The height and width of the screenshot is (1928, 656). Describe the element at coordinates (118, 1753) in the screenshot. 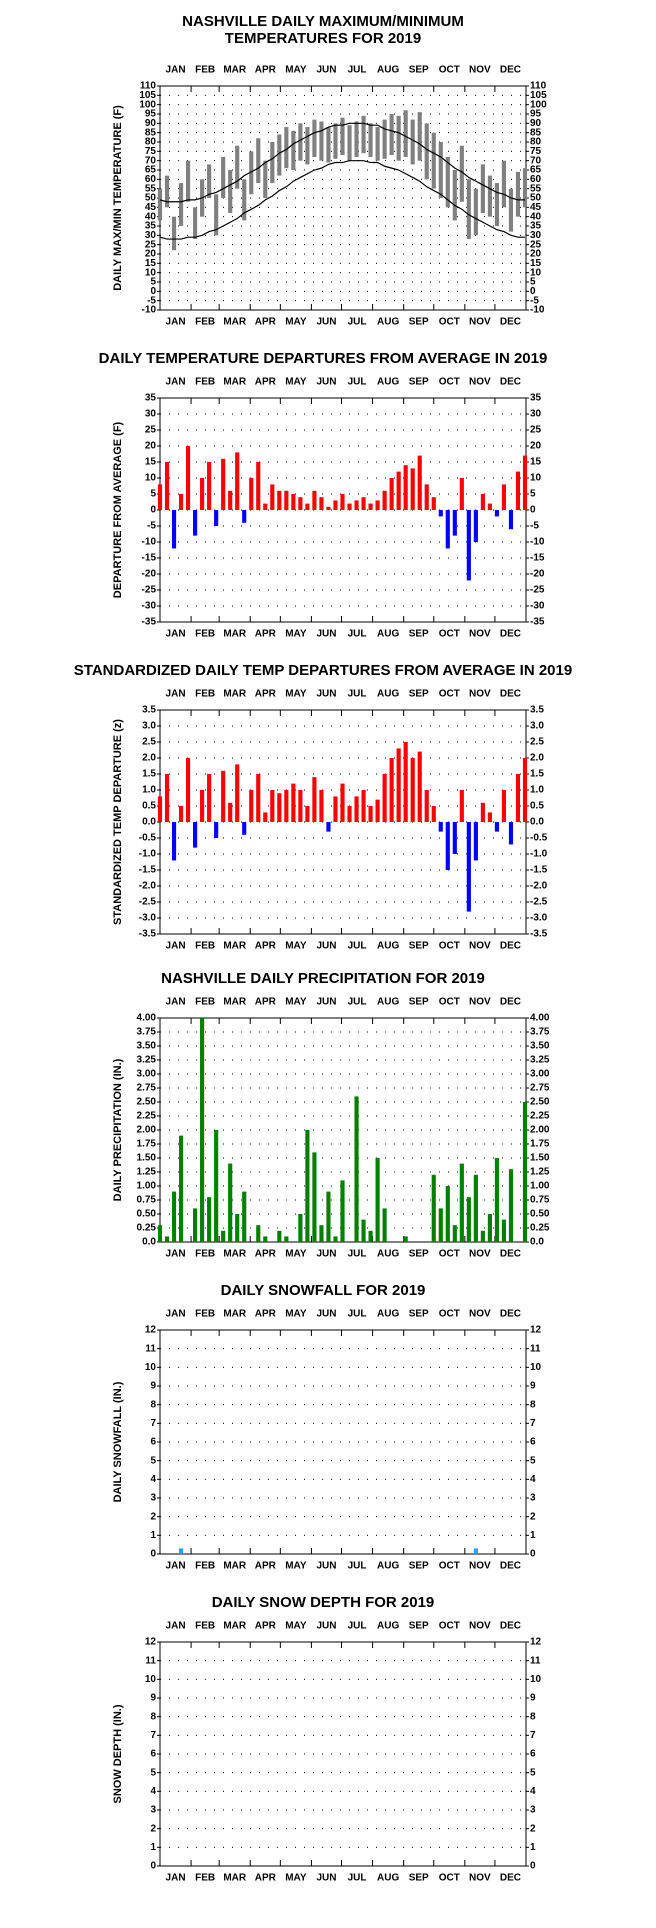

I see `y-axis-label: SNOW DEPTH (IN.)` at that location.